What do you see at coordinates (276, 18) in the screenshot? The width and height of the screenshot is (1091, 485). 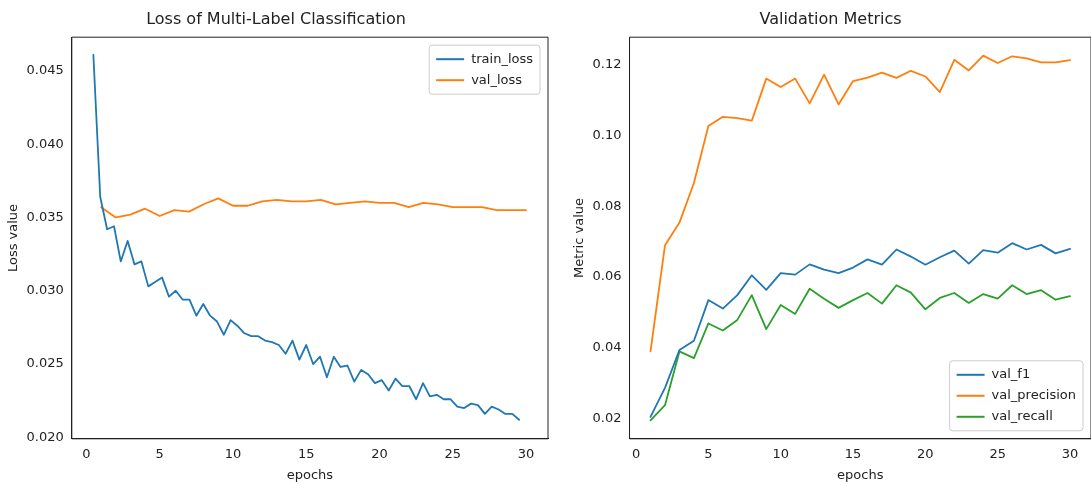 I see `chart-title: Loss of Multi-Label Classification` at bounding box center [276, 18].